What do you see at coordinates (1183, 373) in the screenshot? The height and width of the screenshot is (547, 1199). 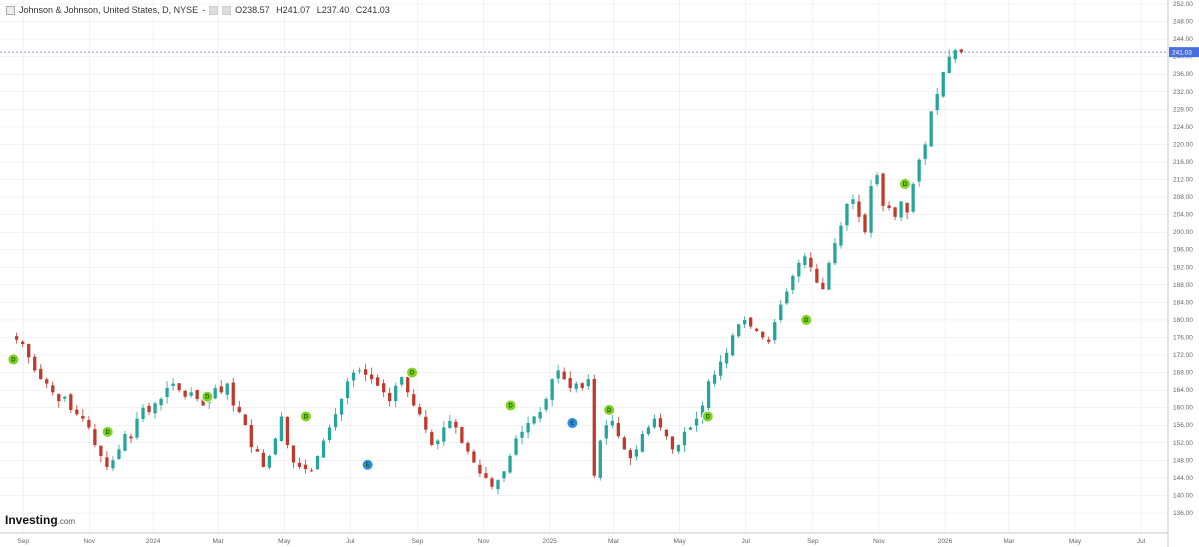 I see `y-tick-label: 168.00` at bounding box center [1183, 373].